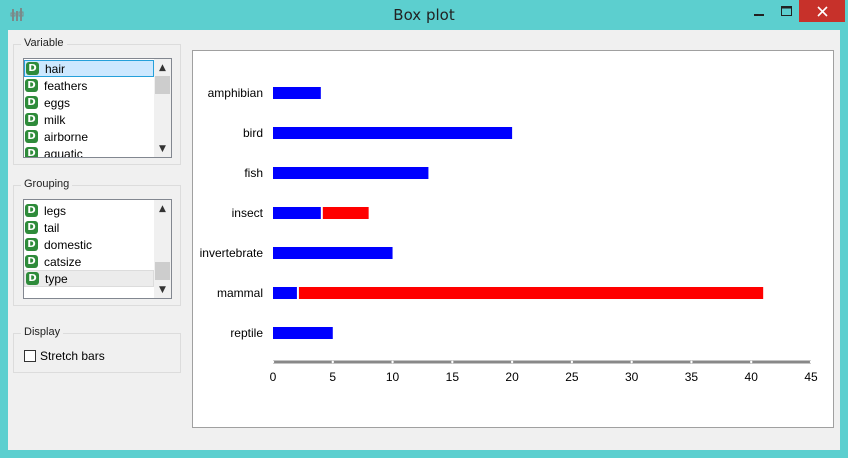  What do you see at coordinates (273, 377) in the screenshot?
I see `x-tick-label: 0` at bounding box center [273, 377].